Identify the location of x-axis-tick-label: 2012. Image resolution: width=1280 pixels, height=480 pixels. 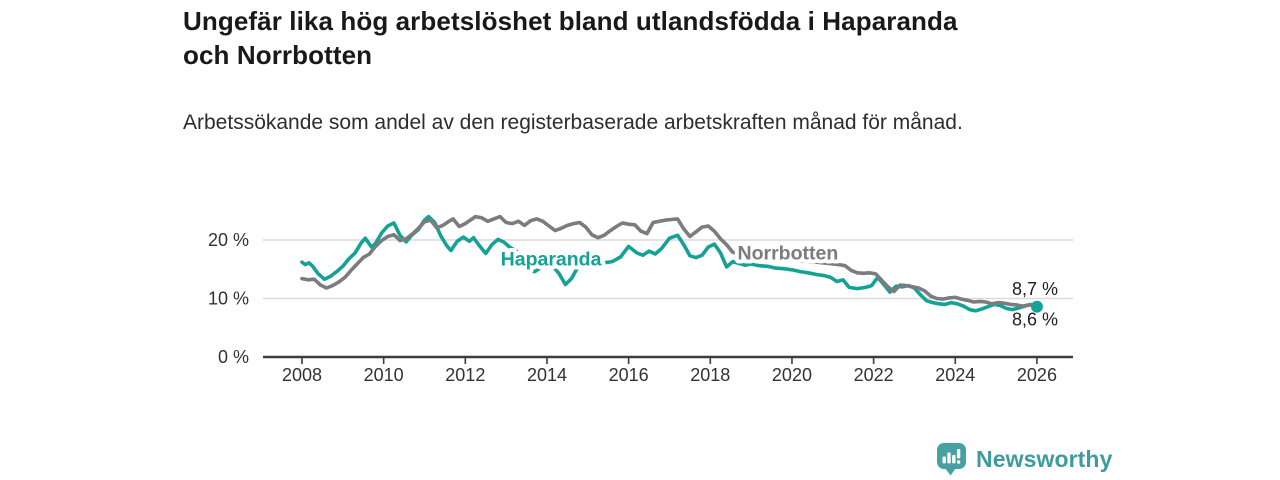
(465, 375).